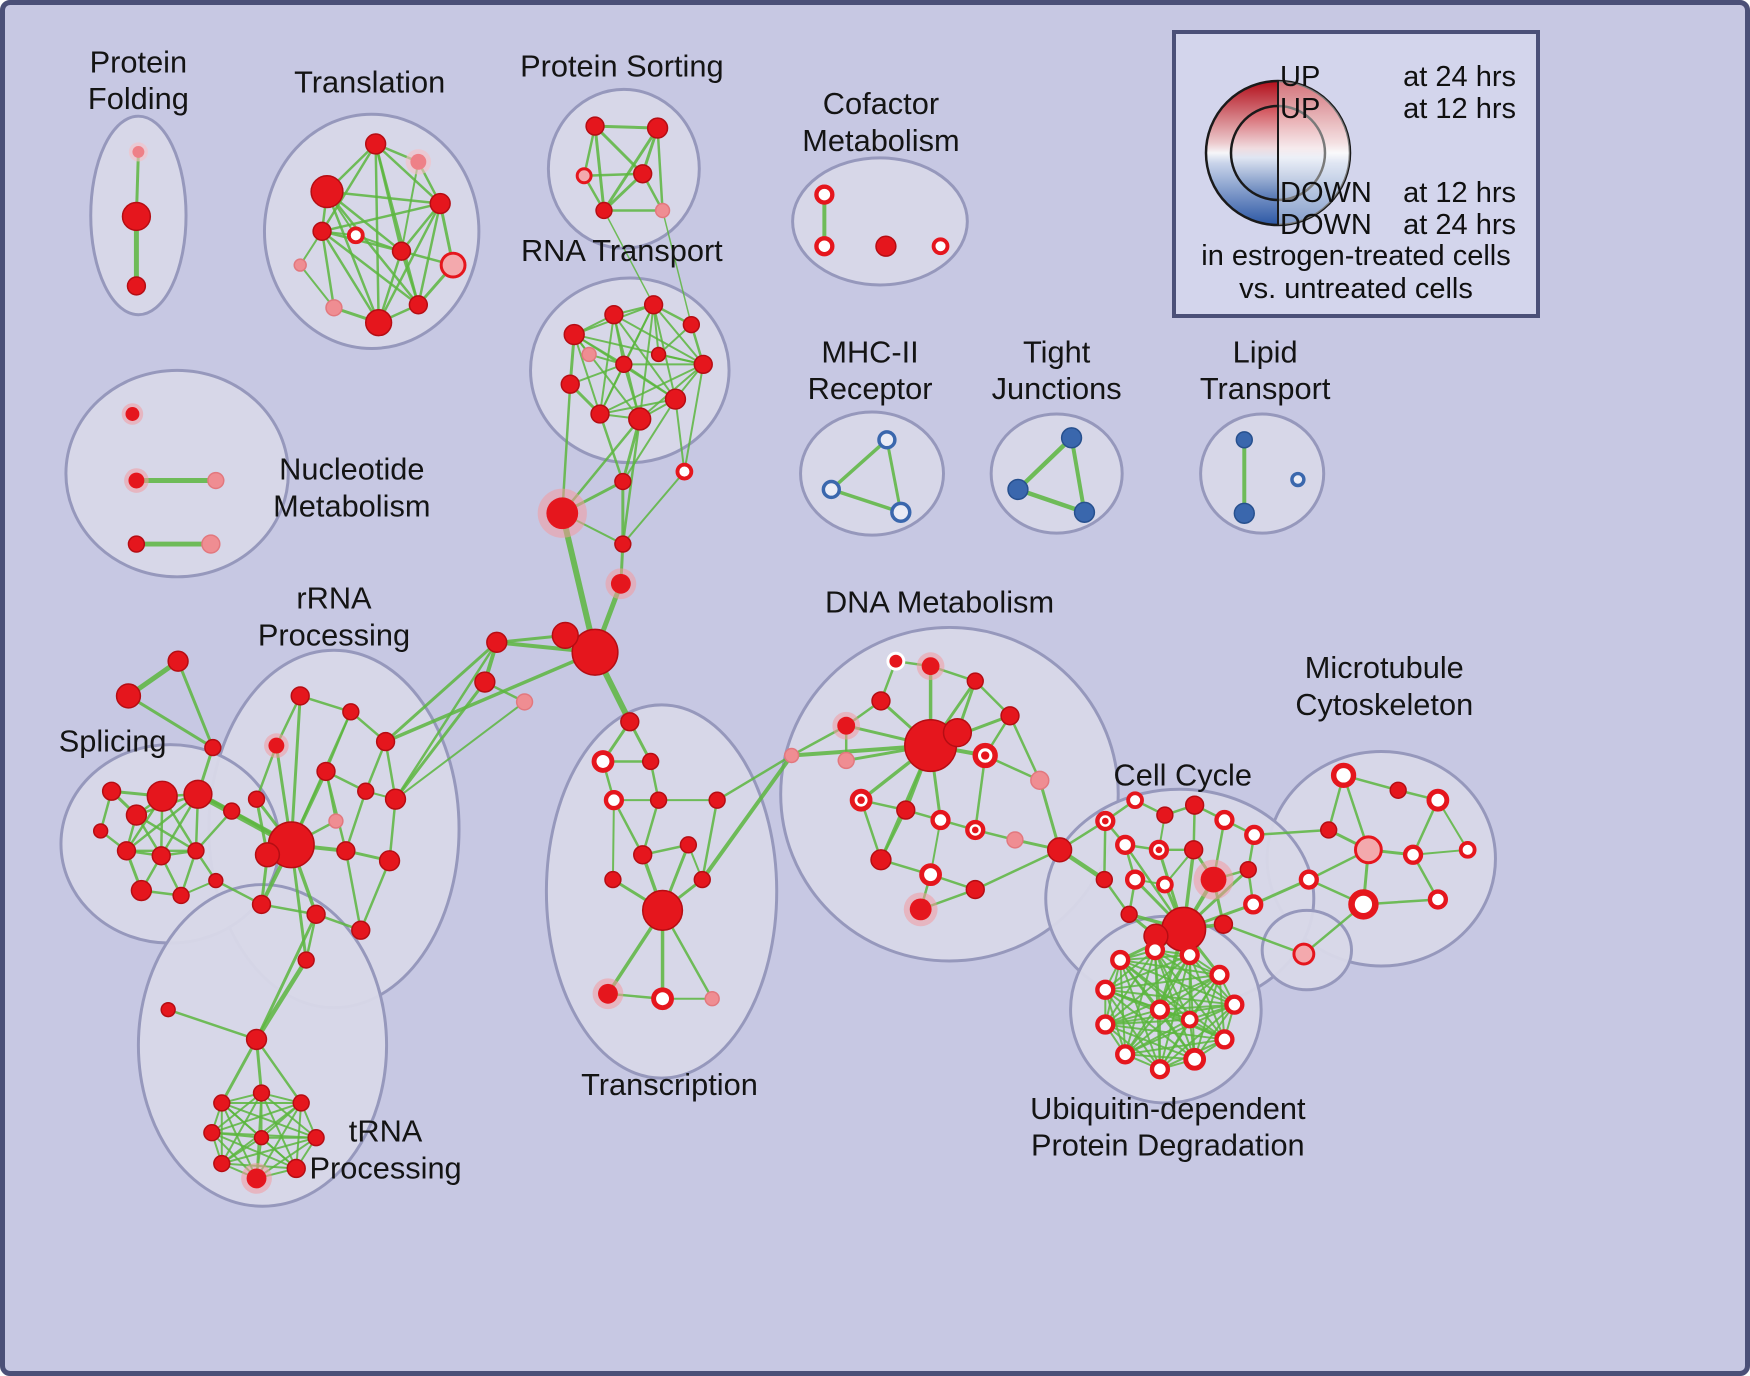 This screenshot has height=1376, width=1750. I want to click on edge-u1-u4, so click(1170, 967).